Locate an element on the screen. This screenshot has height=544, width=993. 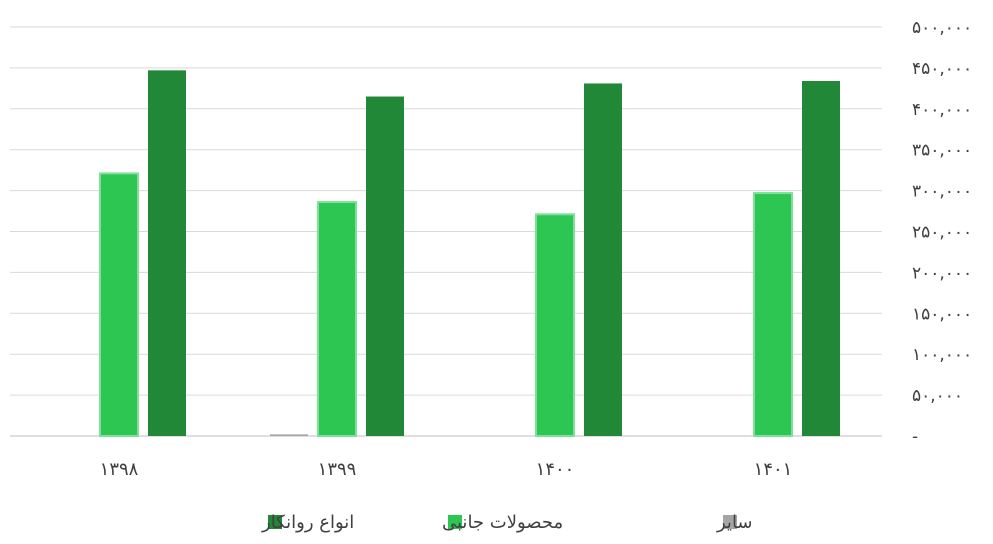
y-tick-label: ۴۵۰,۰۰۰ is located at coordinates (942, 69).